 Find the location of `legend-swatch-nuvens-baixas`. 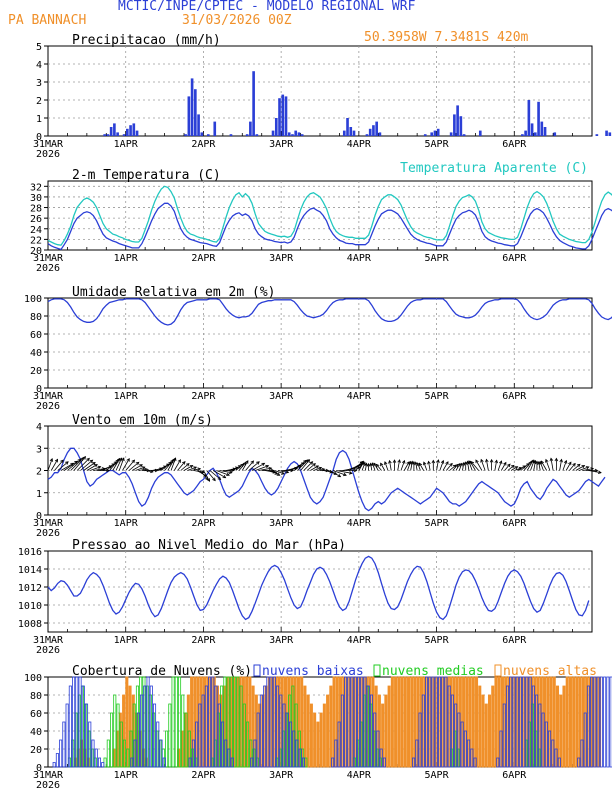

legend-swatch-nuvens-baixas is located at coordinates (257, 670).